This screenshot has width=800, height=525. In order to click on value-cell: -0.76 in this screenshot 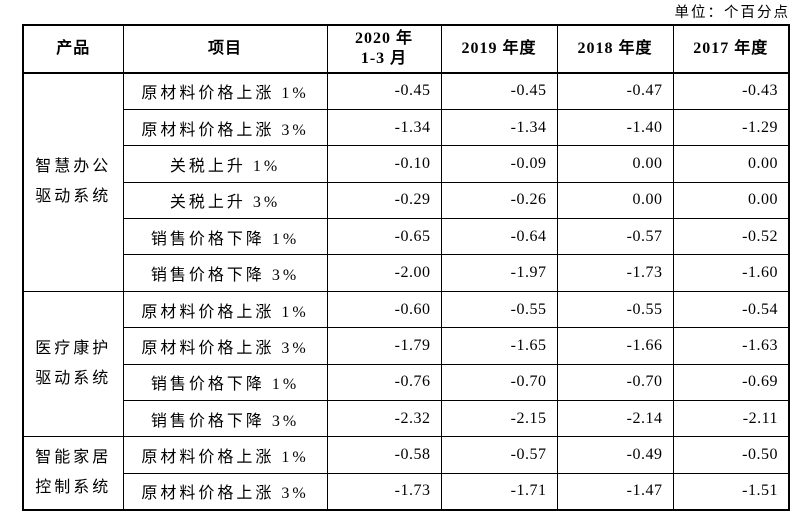, I will do `click(384, 382)`.